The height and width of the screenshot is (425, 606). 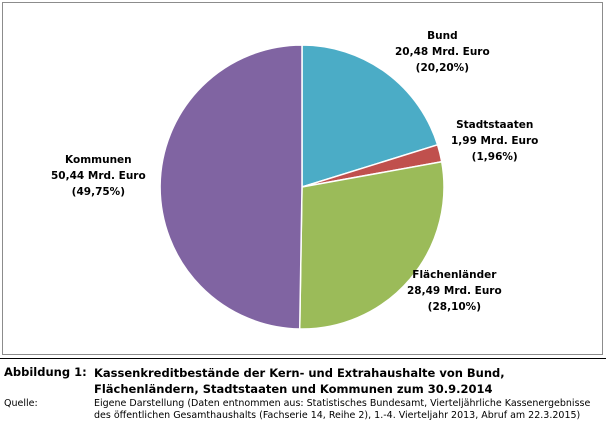 I want to click on label-flaechenlaender-value: 28,49 Mrd. Euro, so click(x=454, y=291).